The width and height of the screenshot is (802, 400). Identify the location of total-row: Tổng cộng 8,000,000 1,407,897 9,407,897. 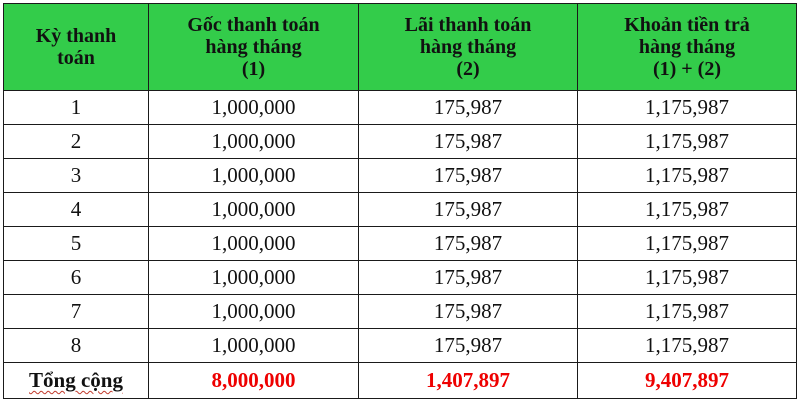
(400, 380).